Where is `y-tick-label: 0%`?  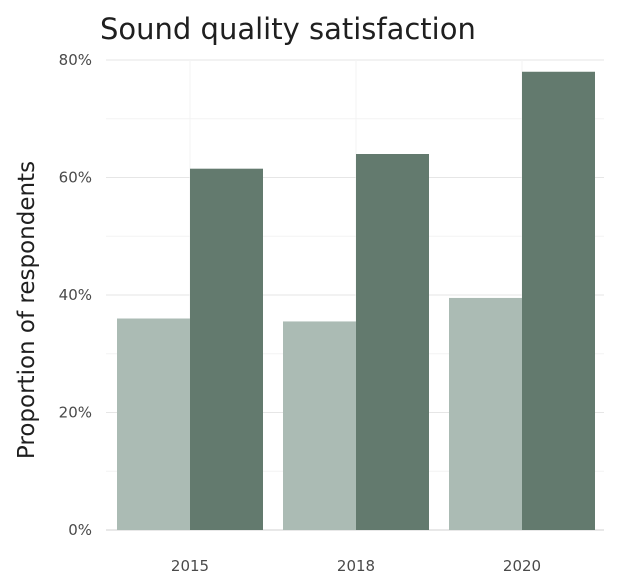 y-tick-label: 0% is located at coordinates (80, 530).